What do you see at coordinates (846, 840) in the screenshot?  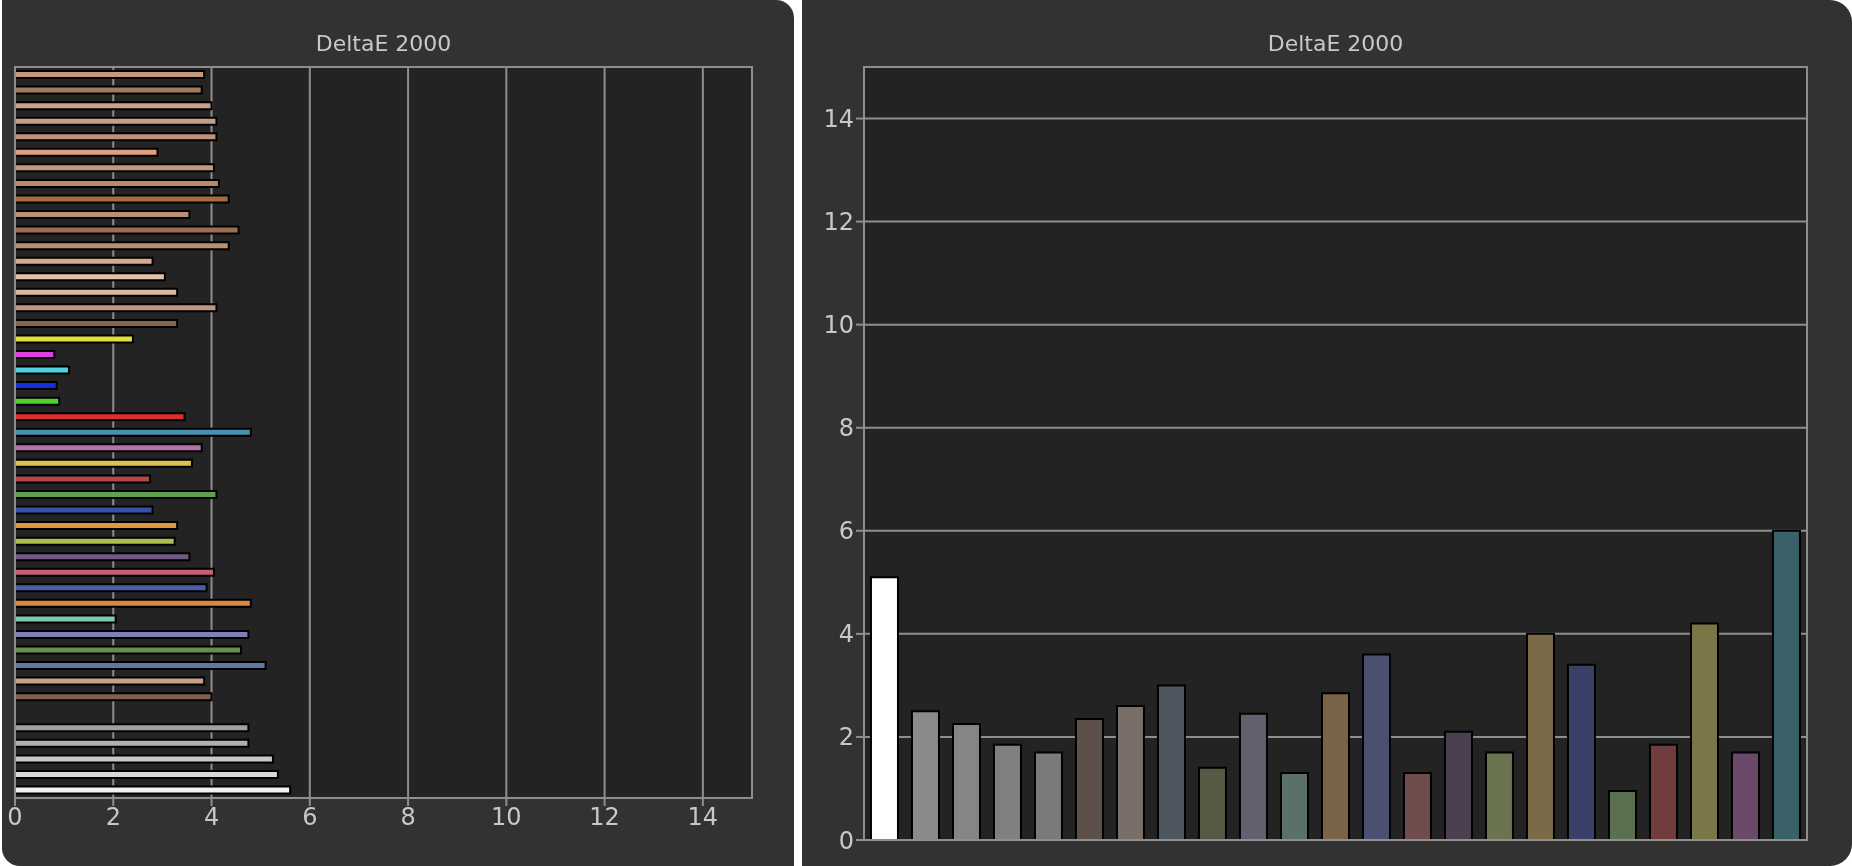 I see `y-tick-label: 0` at bounding box center [846, 840].